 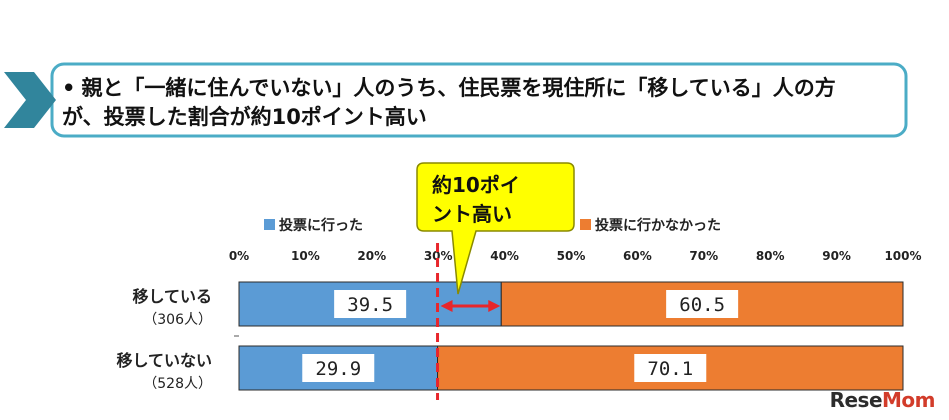 I want to click on legend-swatch-voted, so click(x=269, y=224).